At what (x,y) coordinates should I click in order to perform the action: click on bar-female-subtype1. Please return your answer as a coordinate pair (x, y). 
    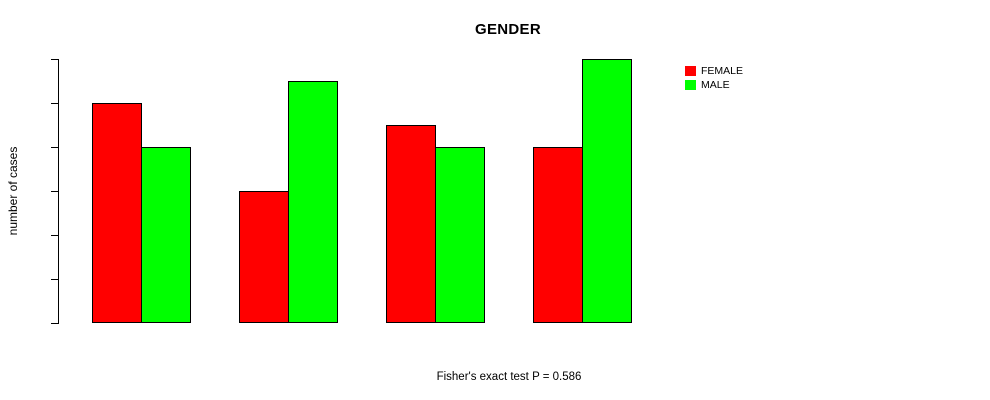
    Looking at the image, I should click on (117, 213).